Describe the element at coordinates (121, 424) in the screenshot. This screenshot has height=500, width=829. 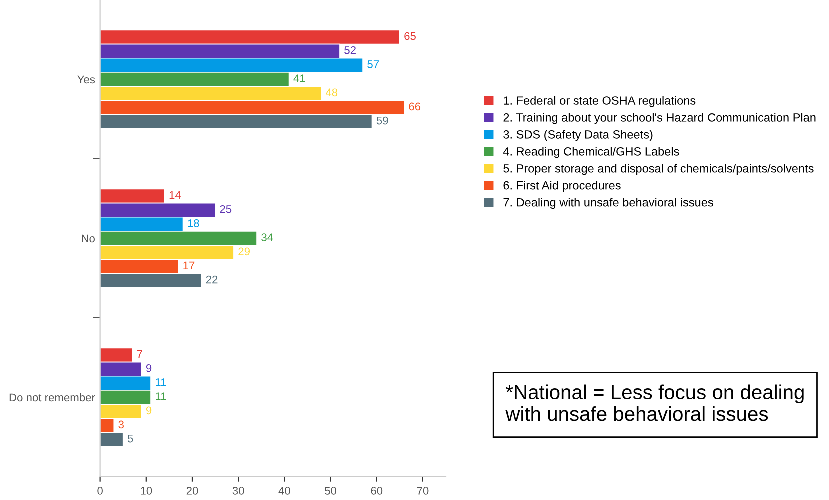
I see `data-label: 3` at that location.